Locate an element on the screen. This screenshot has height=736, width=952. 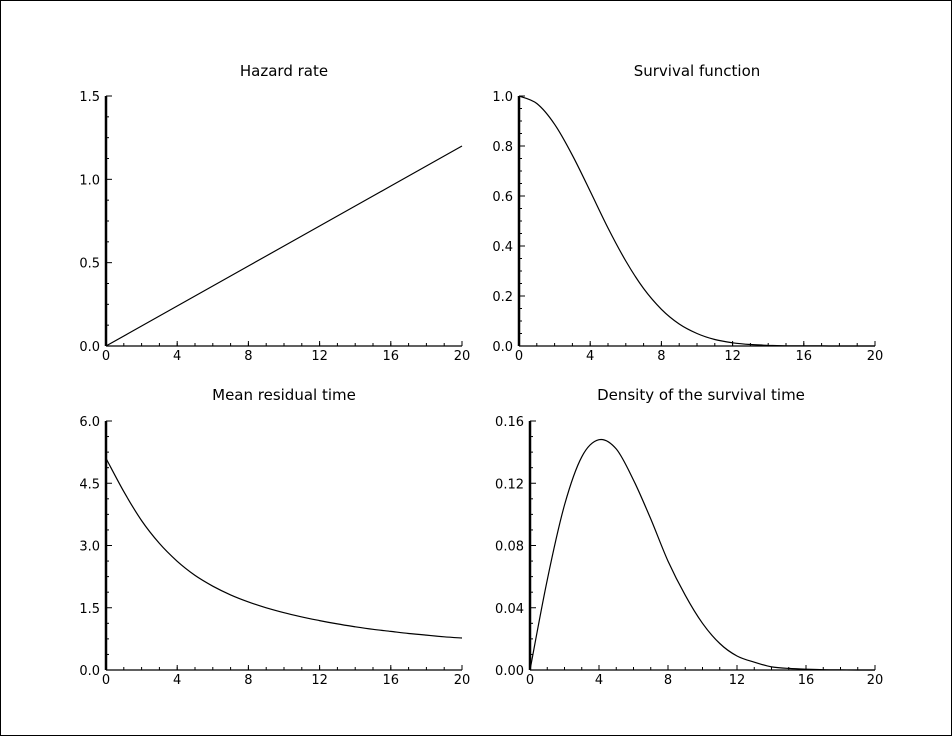
y-tick-label: 3.0 is located at coordinates (89, 547).